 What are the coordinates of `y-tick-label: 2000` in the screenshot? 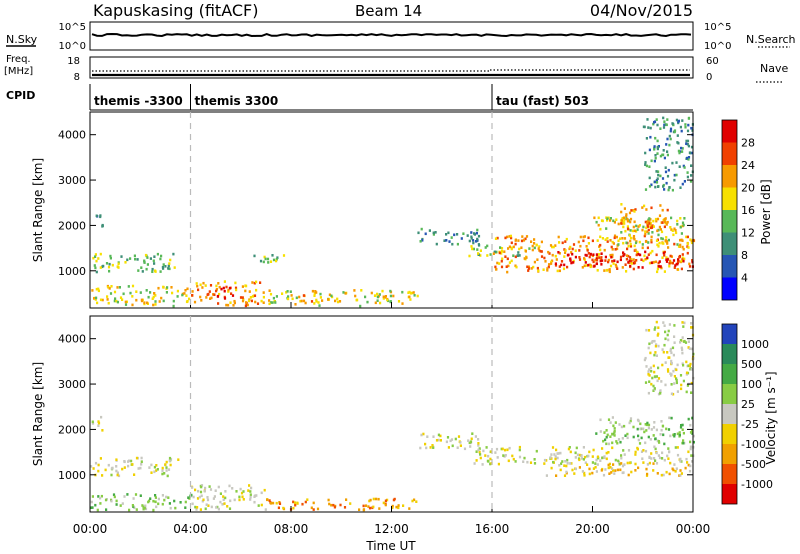 It's located at (72, 225).